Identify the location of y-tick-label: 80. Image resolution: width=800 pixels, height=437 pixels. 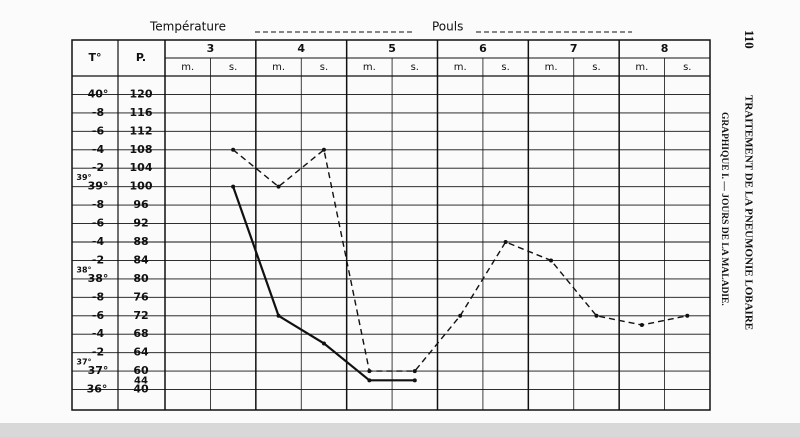
(141, 278).